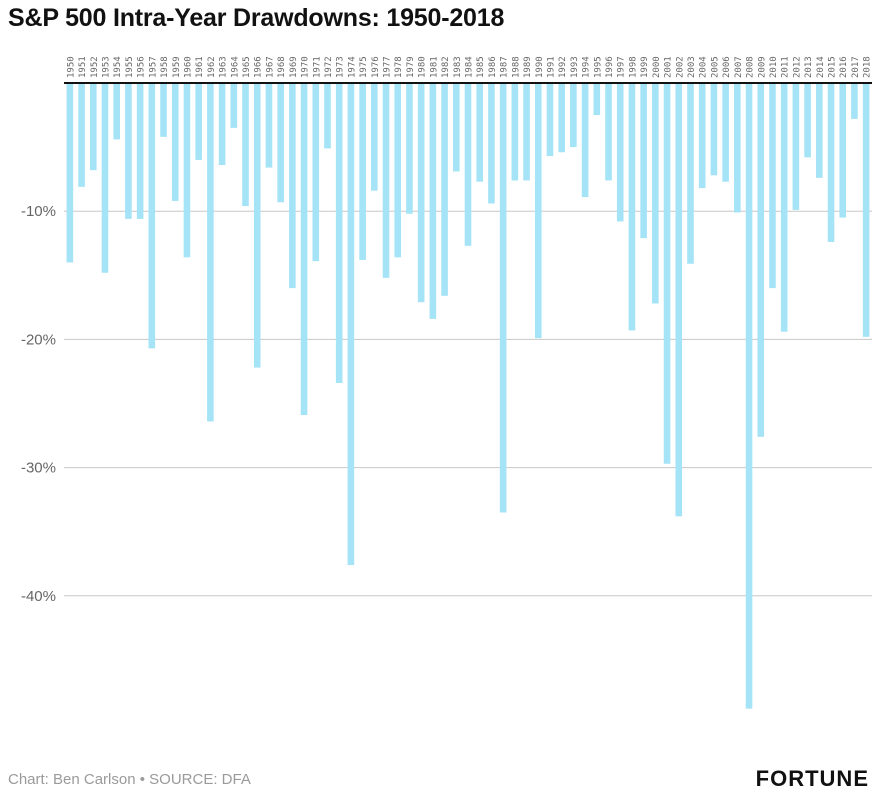 The height and width of the screenshot is (793, 877). What do you see at coordinates (245, 145) in the screenshot?
I see `bar-1965` at bounding box center [245, 145].